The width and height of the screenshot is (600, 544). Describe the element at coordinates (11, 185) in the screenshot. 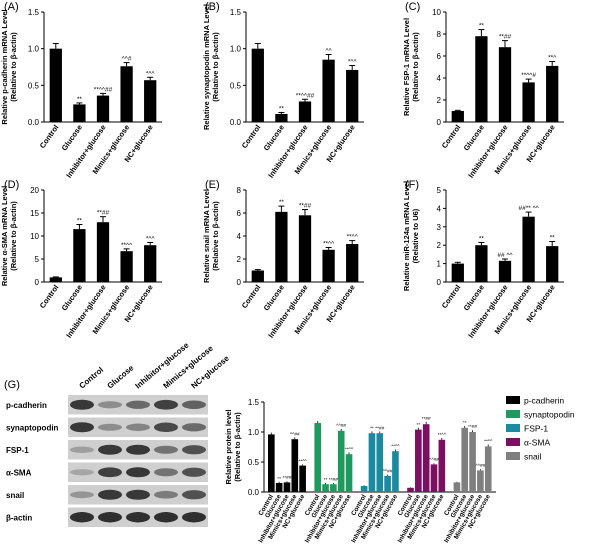

I see `panel-label: (D)` at that location.